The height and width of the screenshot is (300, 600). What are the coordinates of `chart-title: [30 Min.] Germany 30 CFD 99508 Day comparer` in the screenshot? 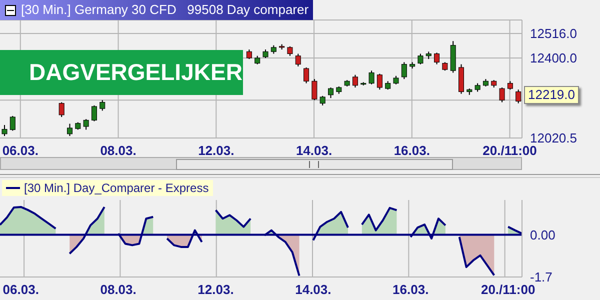 It's located at (165, 10).